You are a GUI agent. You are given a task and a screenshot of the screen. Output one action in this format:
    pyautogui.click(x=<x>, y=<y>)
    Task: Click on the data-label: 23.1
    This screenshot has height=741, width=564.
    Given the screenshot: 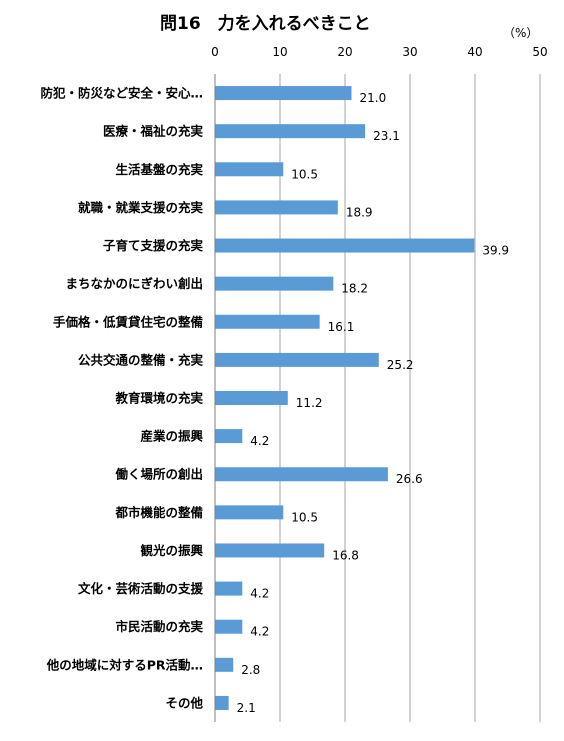 What is the action you would take?
    pyautogui.click(x=386, y=136)
    